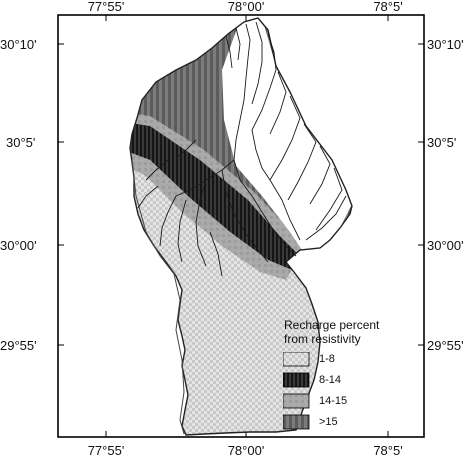  What do you see at coordinates (445, 345) in the screenshot?
I see `right-latitude-label: 29°55'` at bounding box center [445, 345].